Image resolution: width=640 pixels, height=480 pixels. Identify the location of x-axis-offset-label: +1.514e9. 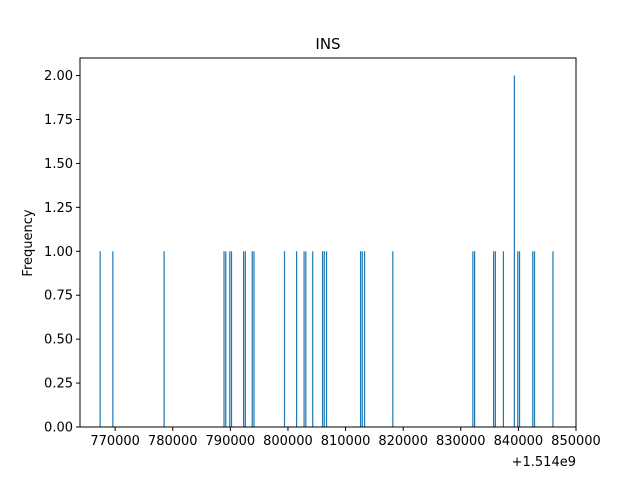
(544, 462).